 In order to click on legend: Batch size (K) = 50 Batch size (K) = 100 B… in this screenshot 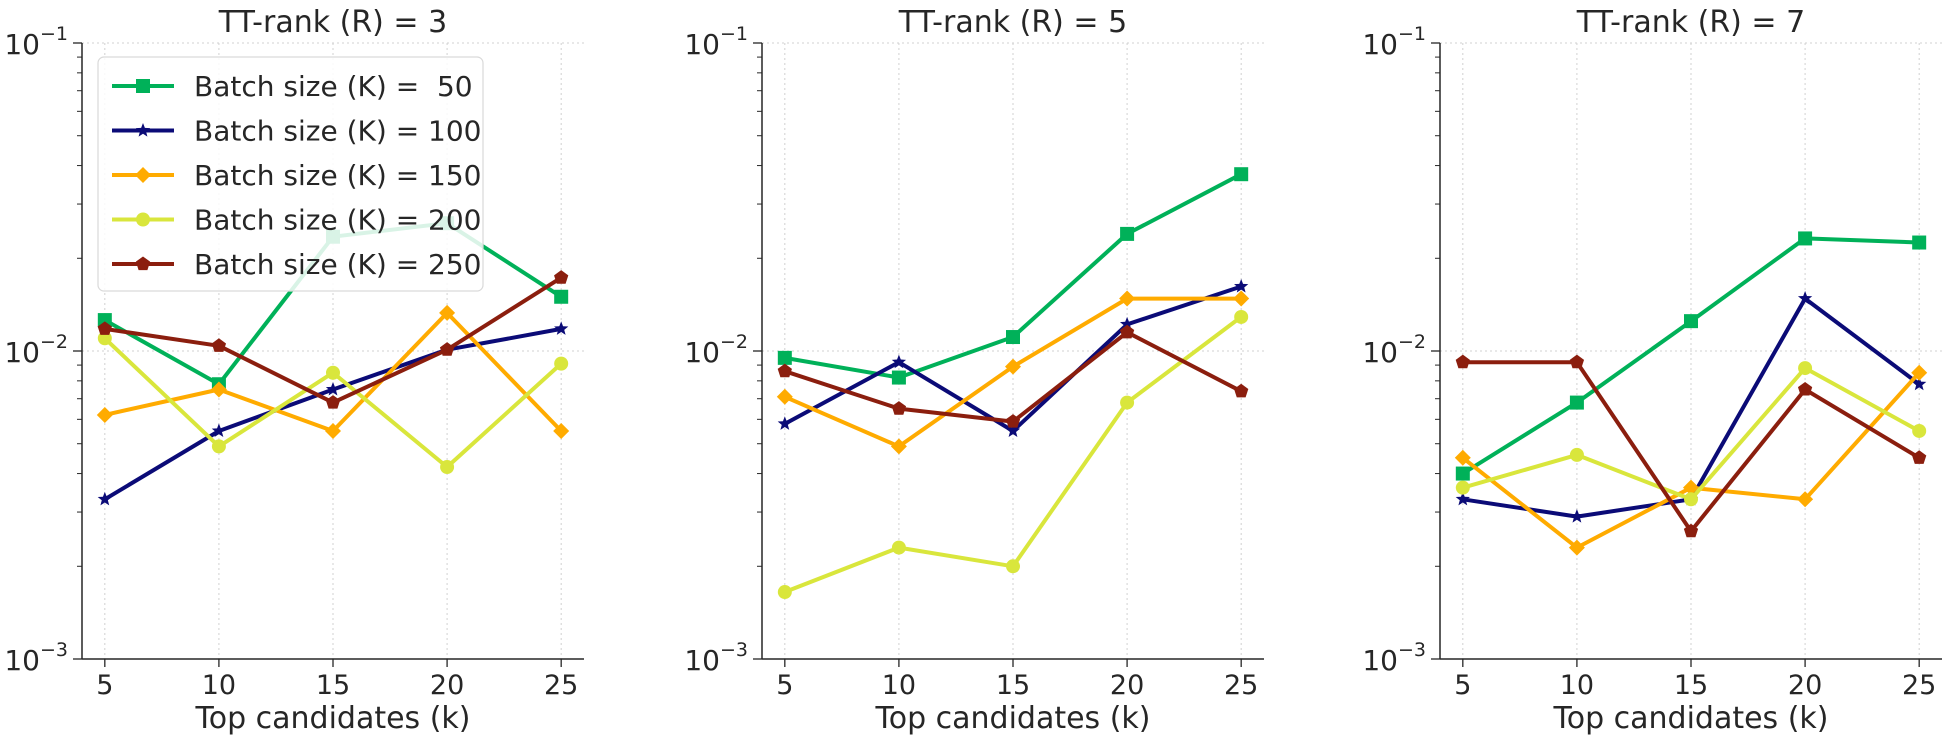, I will do `click(290, 174)`.